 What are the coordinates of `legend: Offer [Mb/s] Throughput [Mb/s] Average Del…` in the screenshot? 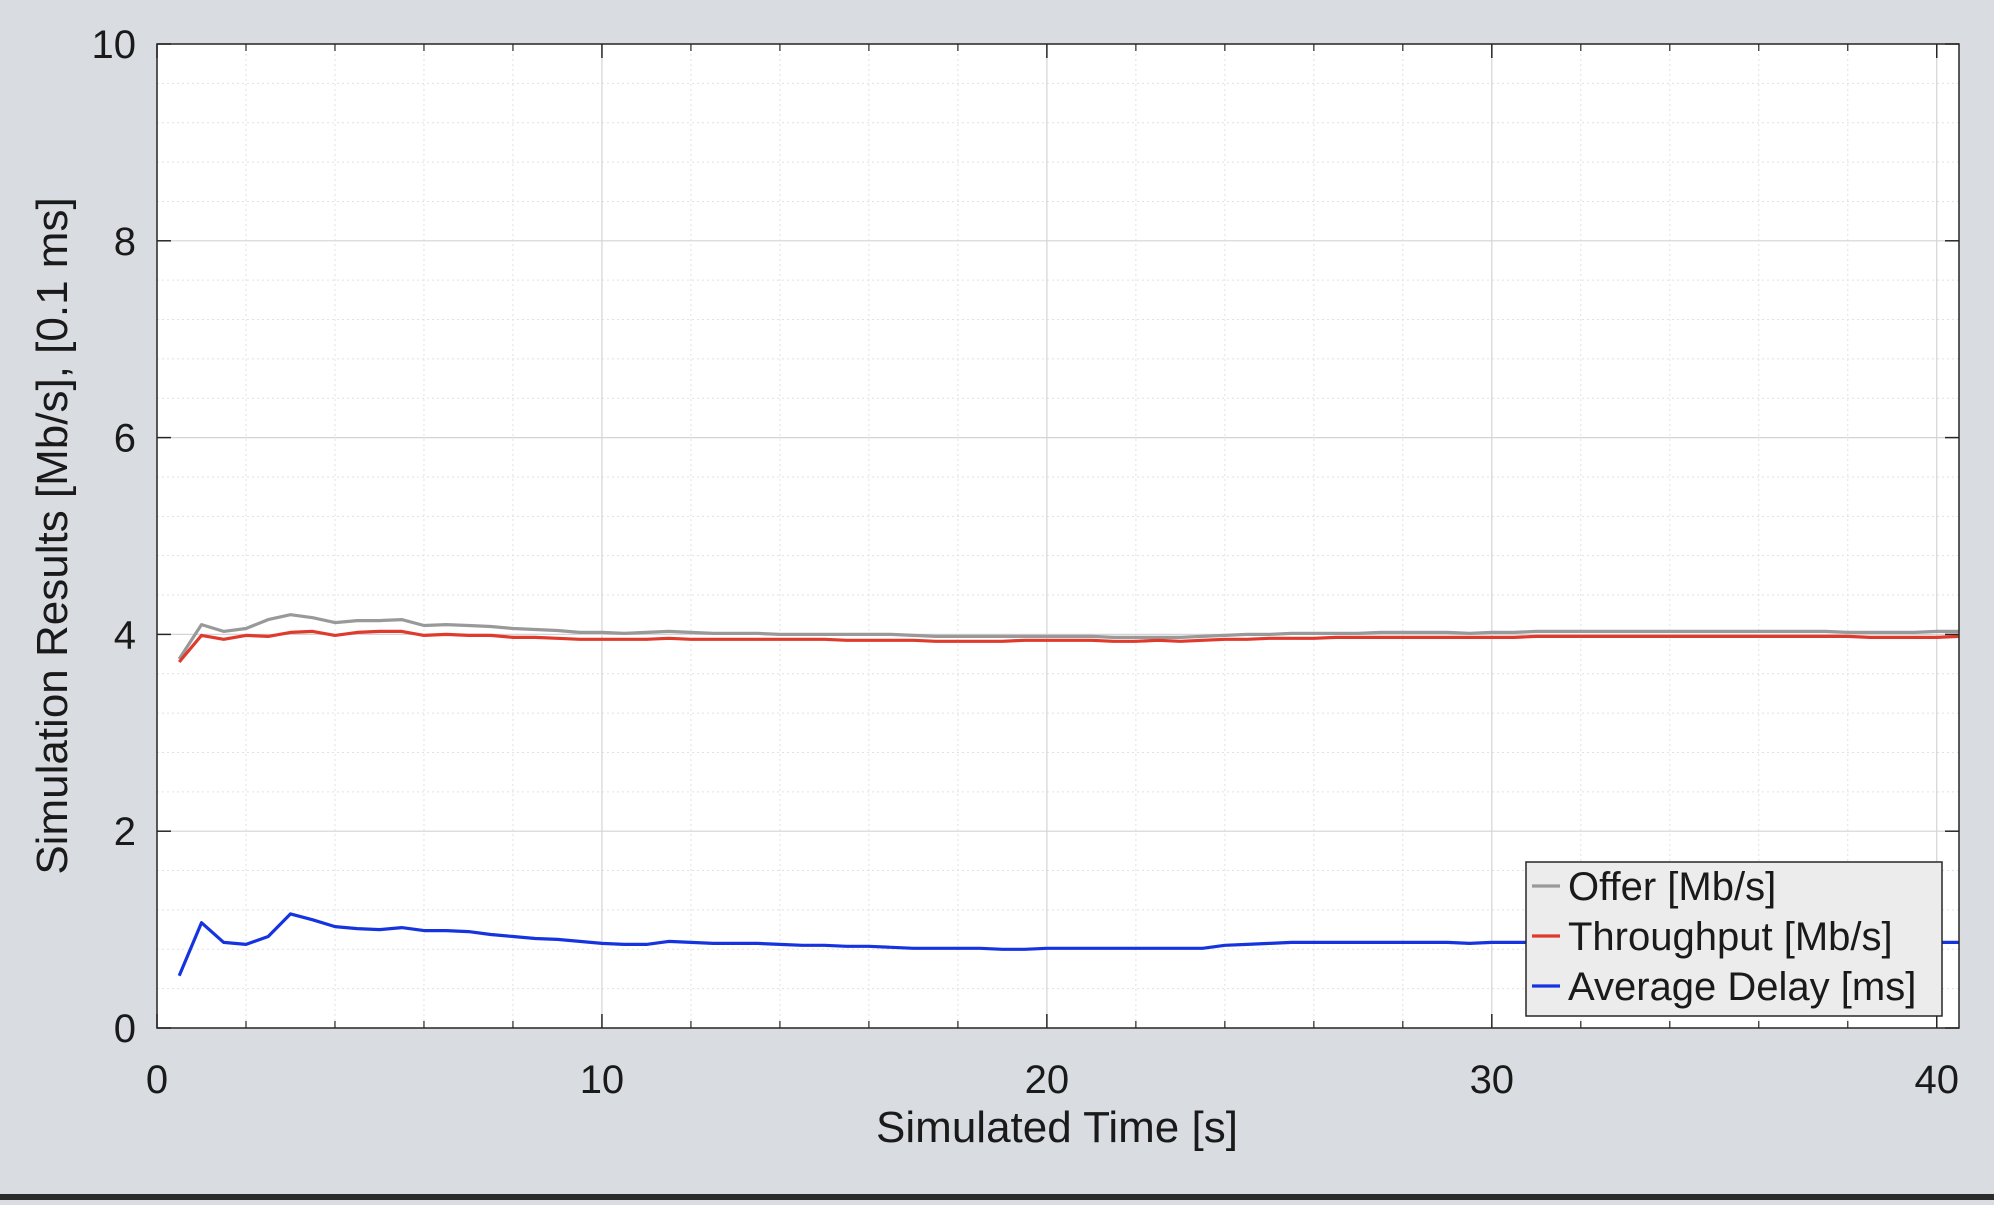 It's located at (1734, 939).